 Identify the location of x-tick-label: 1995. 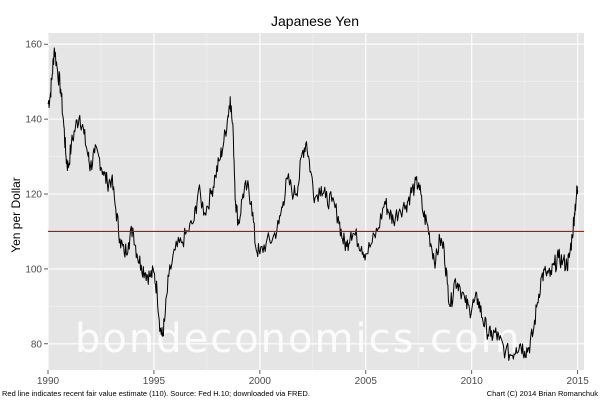
(154, 381).